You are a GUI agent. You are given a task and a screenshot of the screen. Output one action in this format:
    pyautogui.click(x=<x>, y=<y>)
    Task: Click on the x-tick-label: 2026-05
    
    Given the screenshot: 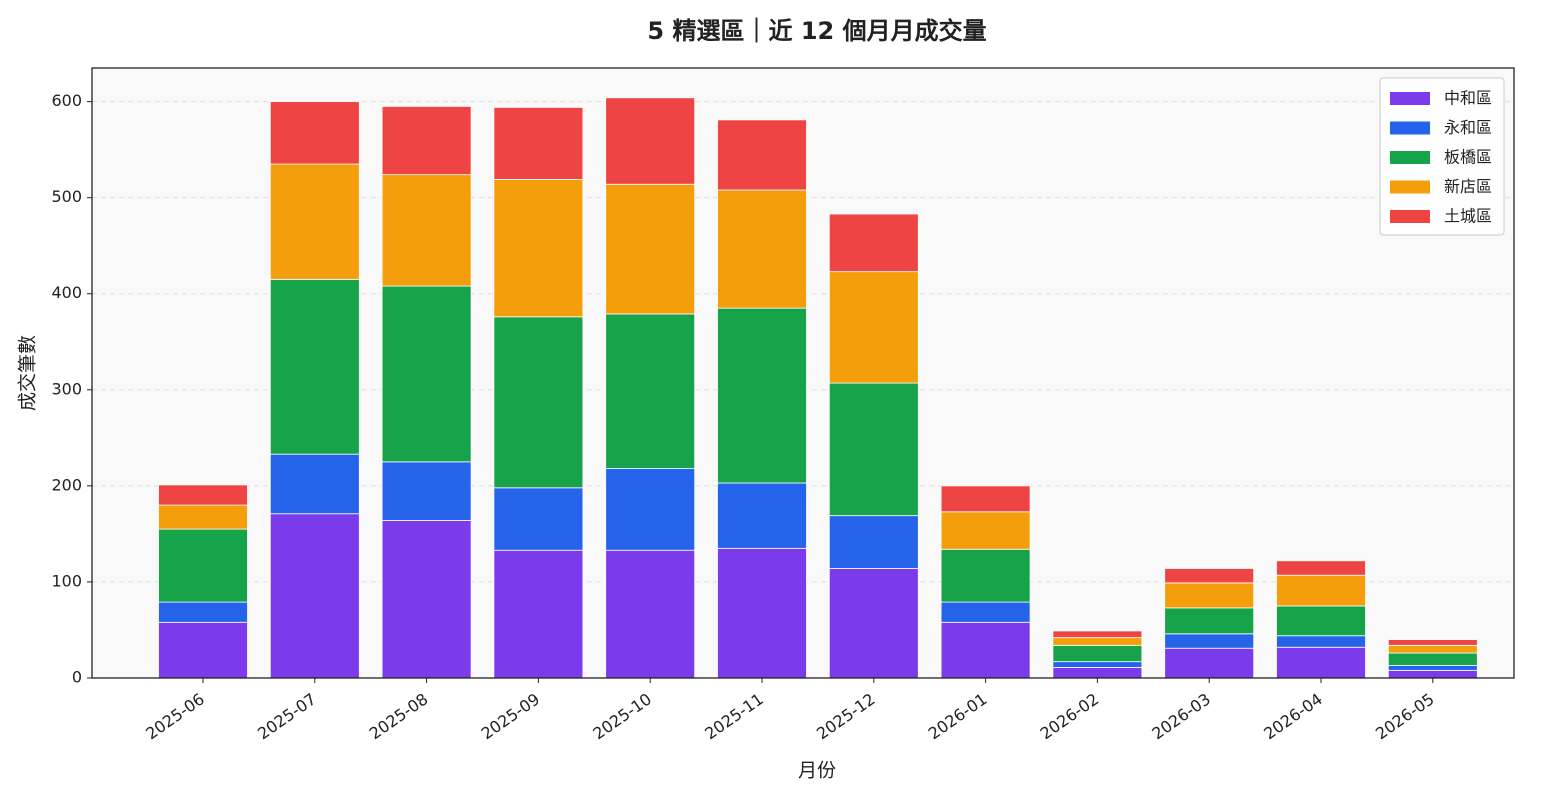 What is the action you would take?
    pyautogui.click(x=1405, y=716)
    